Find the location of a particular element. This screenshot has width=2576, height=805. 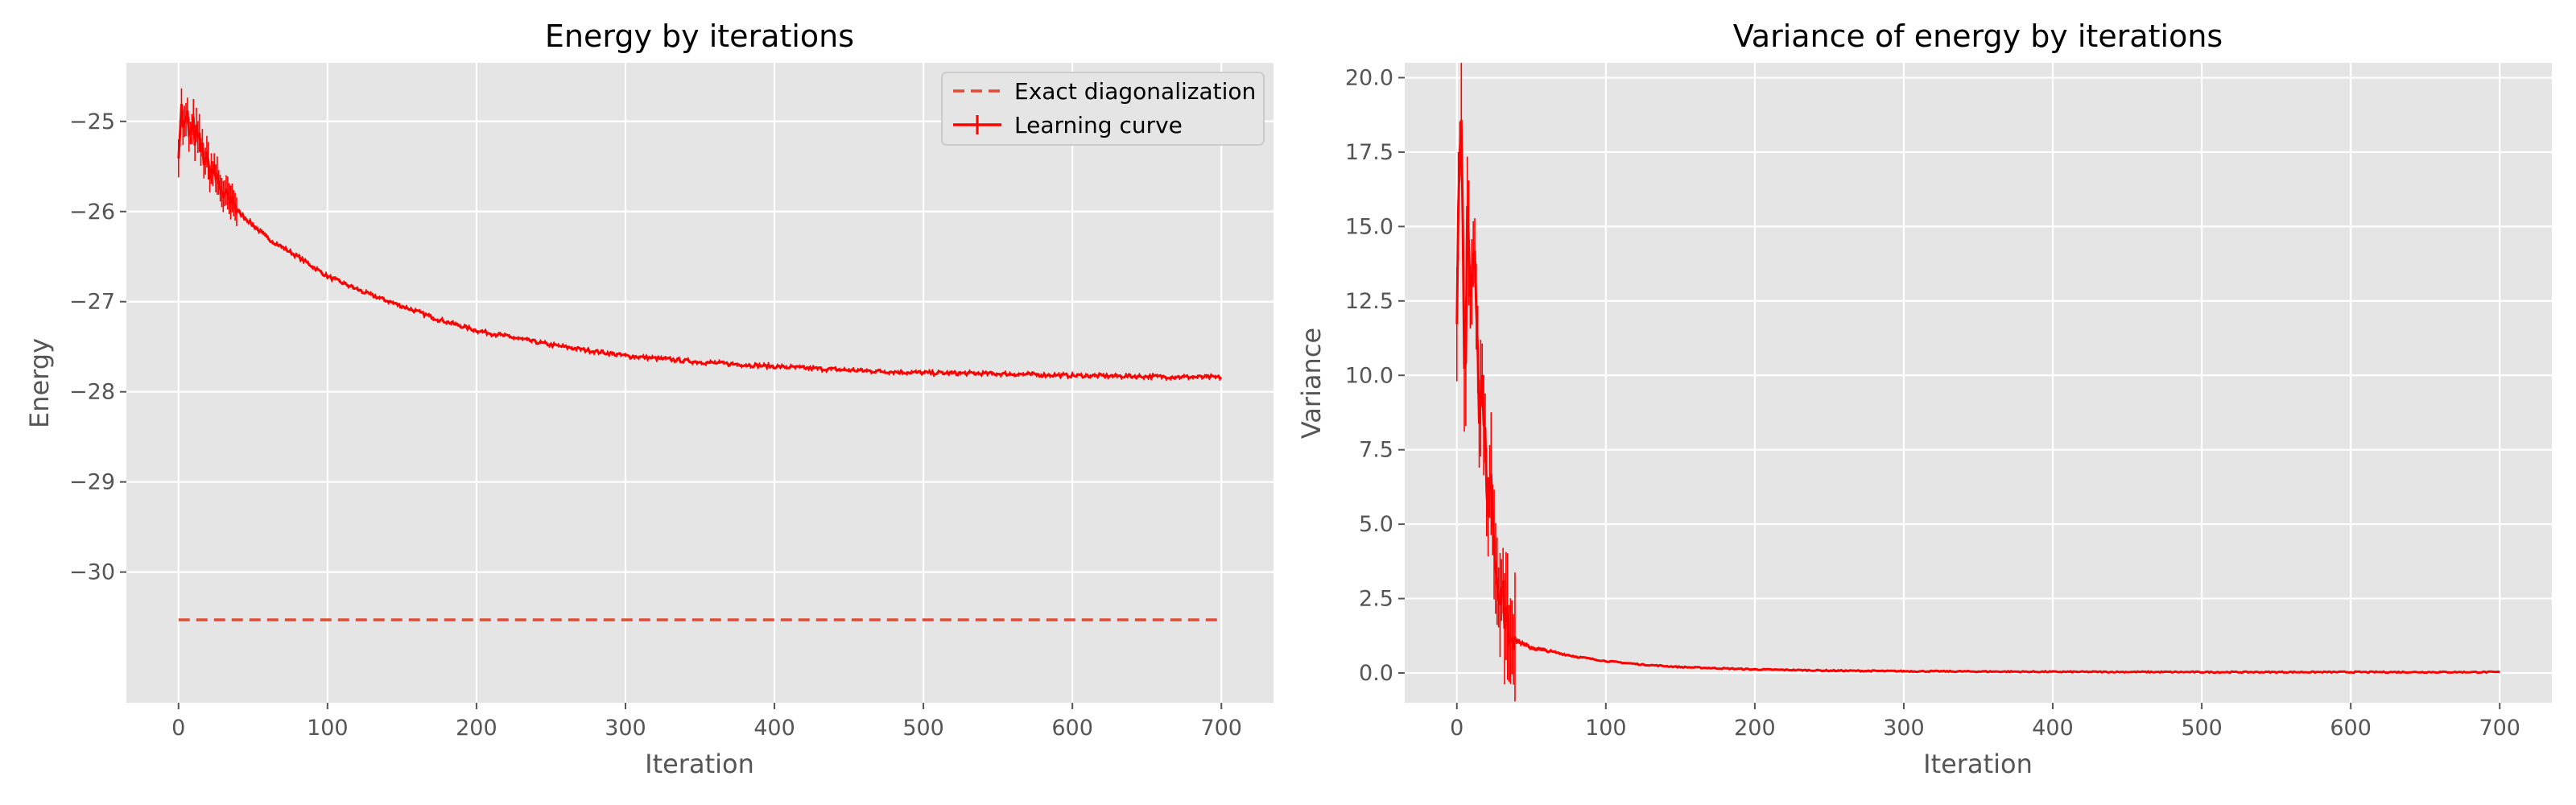

energy-y-tick-label: −28 is located at coordinates (92, 392).